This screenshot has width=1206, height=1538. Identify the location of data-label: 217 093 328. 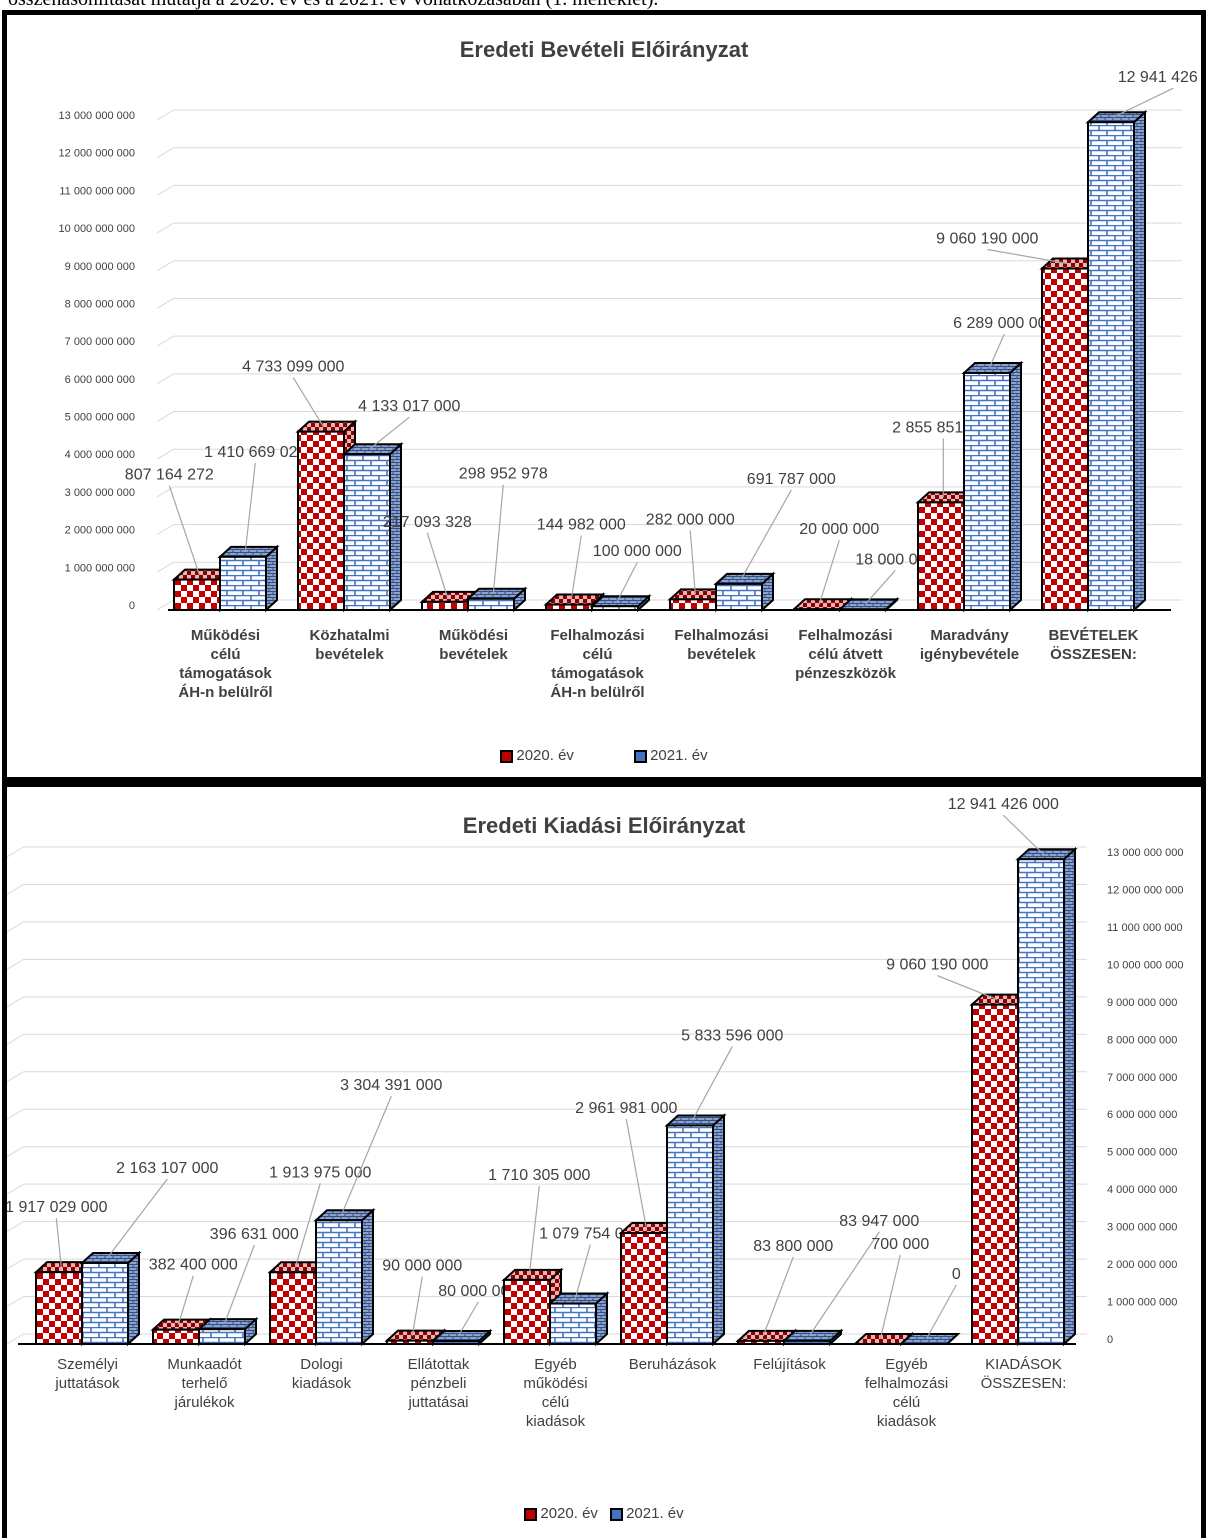
(427, 522).